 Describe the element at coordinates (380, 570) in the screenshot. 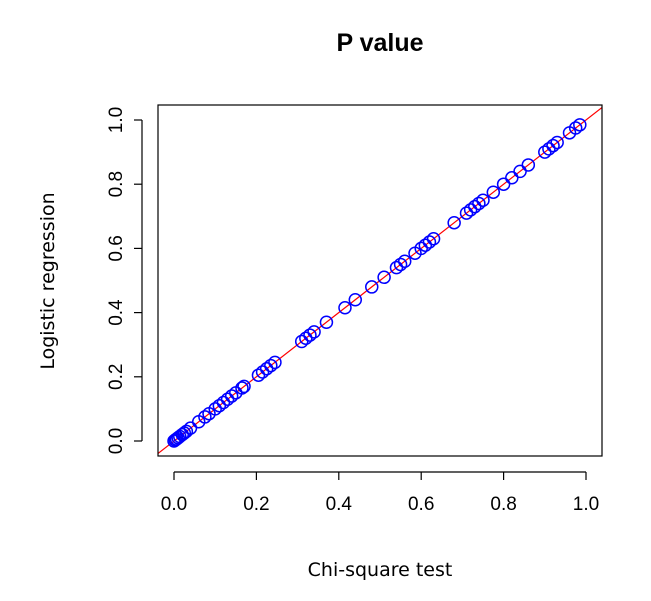

I see `x-axis-label: Chi-square test` at that location.